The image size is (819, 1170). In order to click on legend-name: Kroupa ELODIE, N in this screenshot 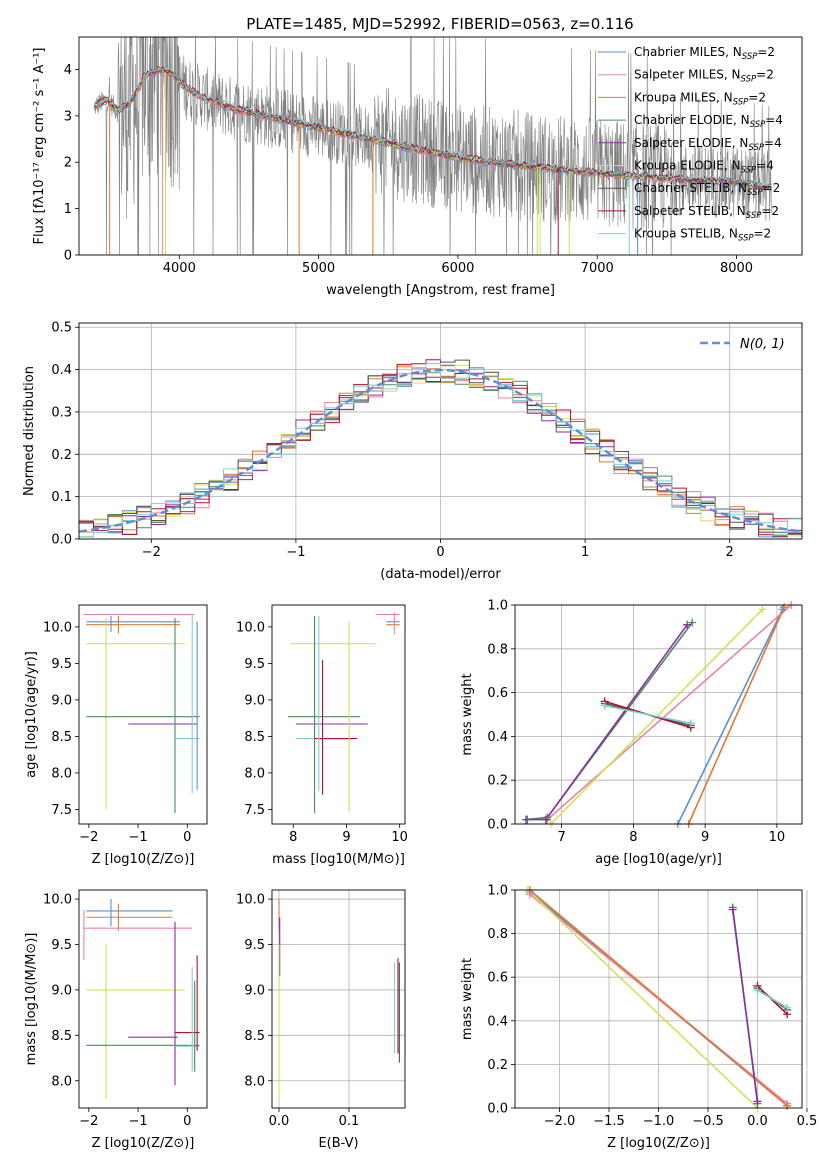, I will do `click(687, 166)`.